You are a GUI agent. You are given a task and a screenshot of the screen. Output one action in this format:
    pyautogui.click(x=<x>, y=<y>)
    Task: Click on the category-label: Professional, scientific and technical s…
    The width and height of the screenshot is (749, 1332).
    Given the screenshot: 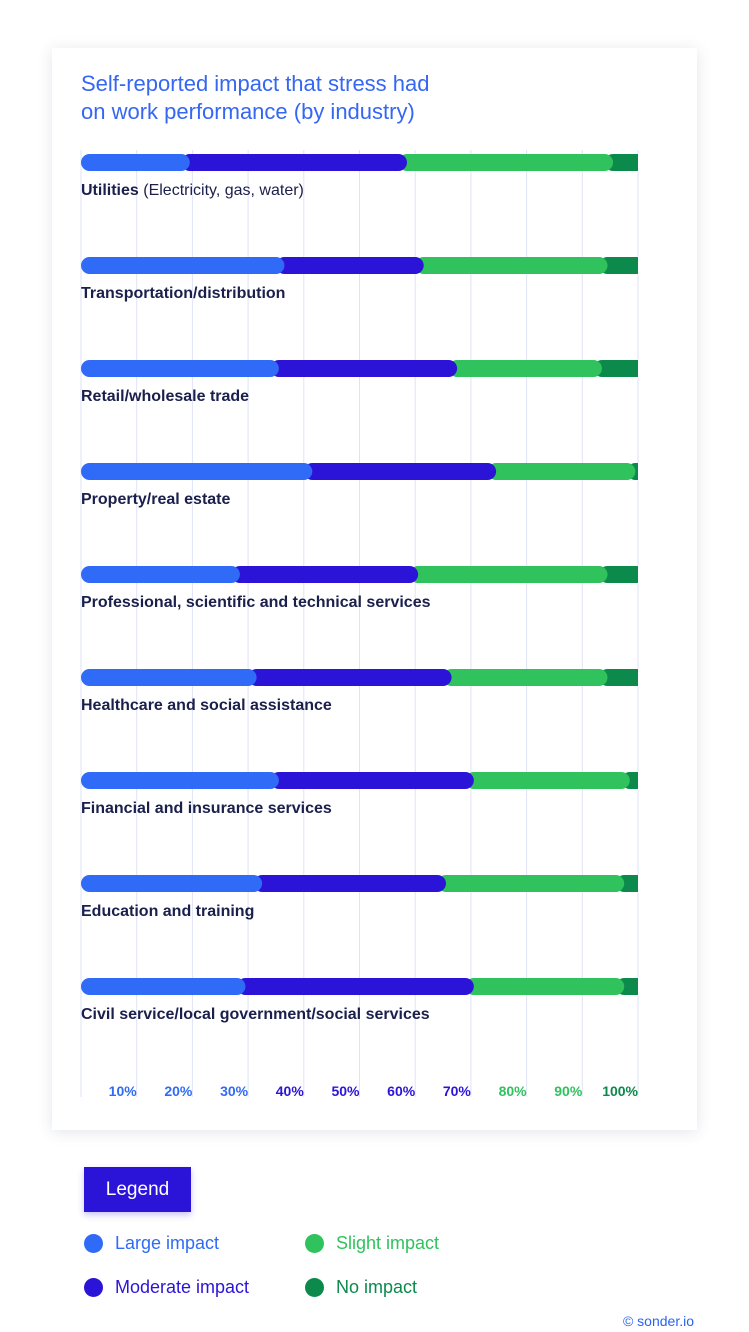 What is the action you would take?
    pyautogui.click(x=256, y=602)
    